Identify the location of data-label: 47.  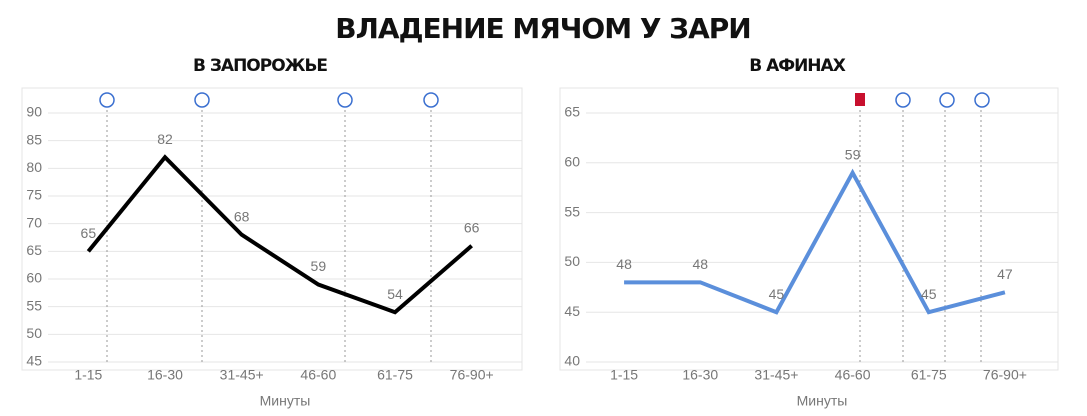
(1005, 274).